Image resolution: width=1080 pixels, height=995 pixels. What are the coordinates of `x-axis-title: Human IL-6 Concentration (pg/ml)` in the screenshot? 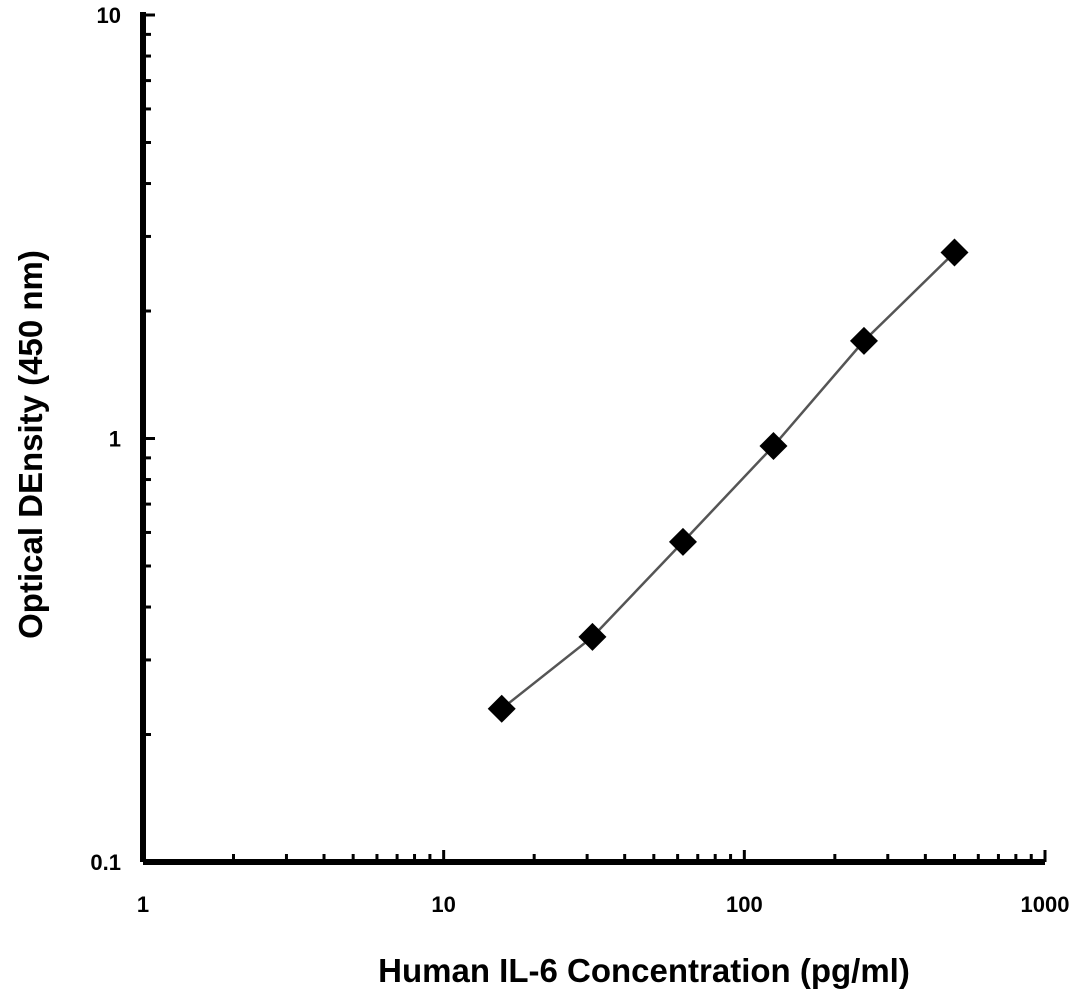 It's located at (644, 970).